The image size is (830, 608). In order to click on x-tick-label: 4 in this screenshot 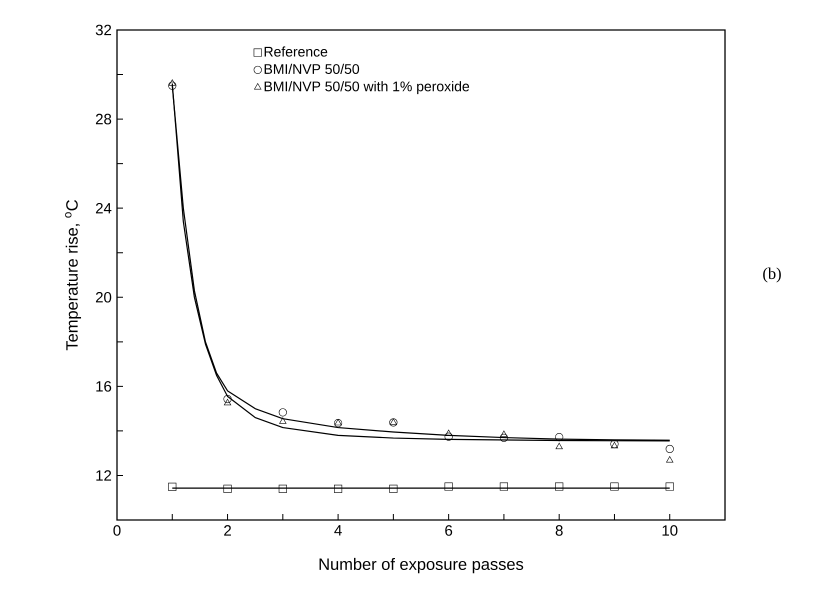, I will do `click(338, 530)`.